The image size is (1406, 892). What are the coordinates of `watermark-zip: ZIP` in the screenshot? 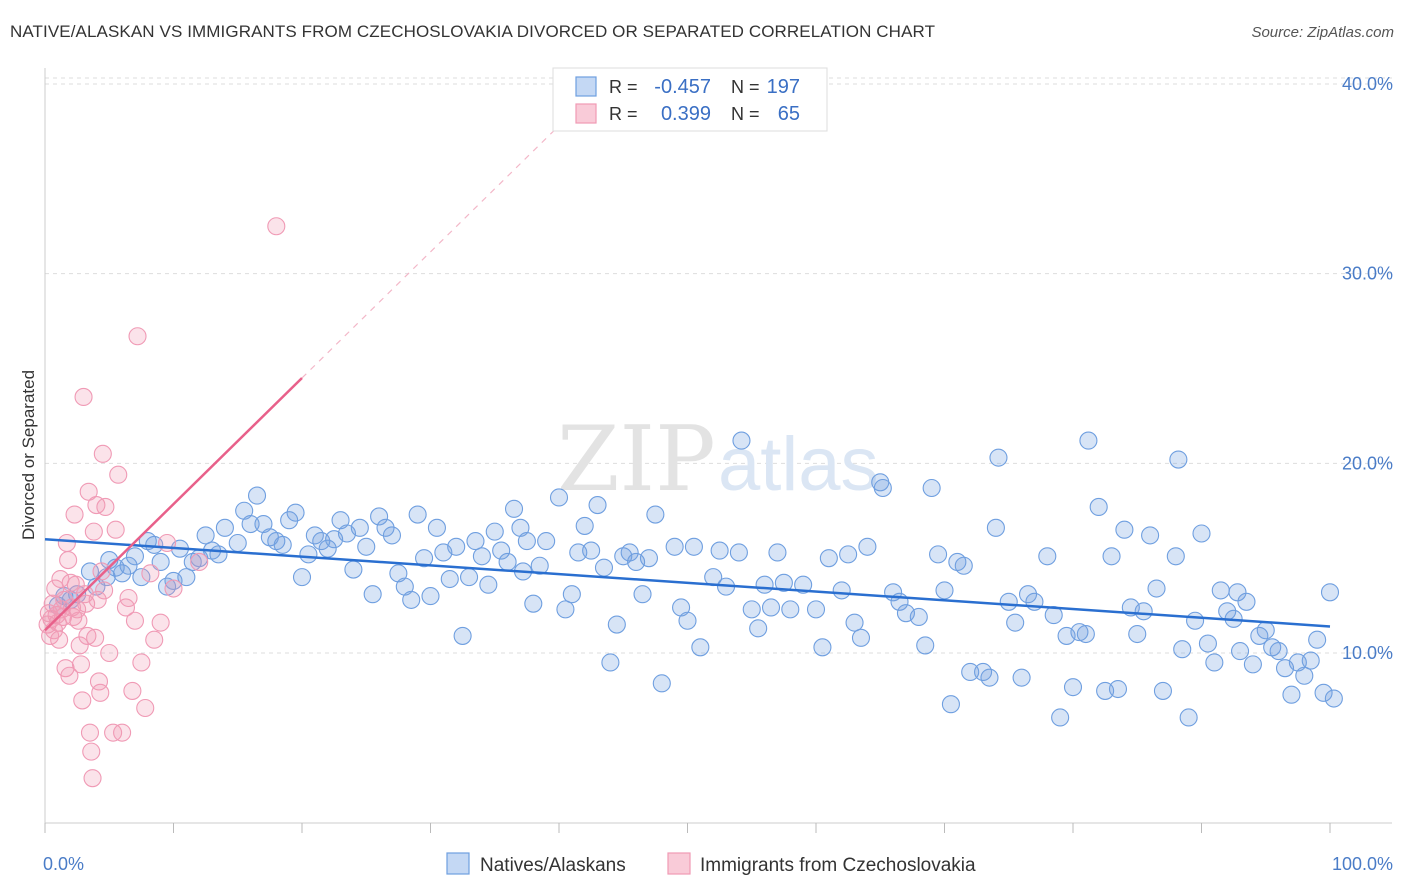 It's located at (636, 459).